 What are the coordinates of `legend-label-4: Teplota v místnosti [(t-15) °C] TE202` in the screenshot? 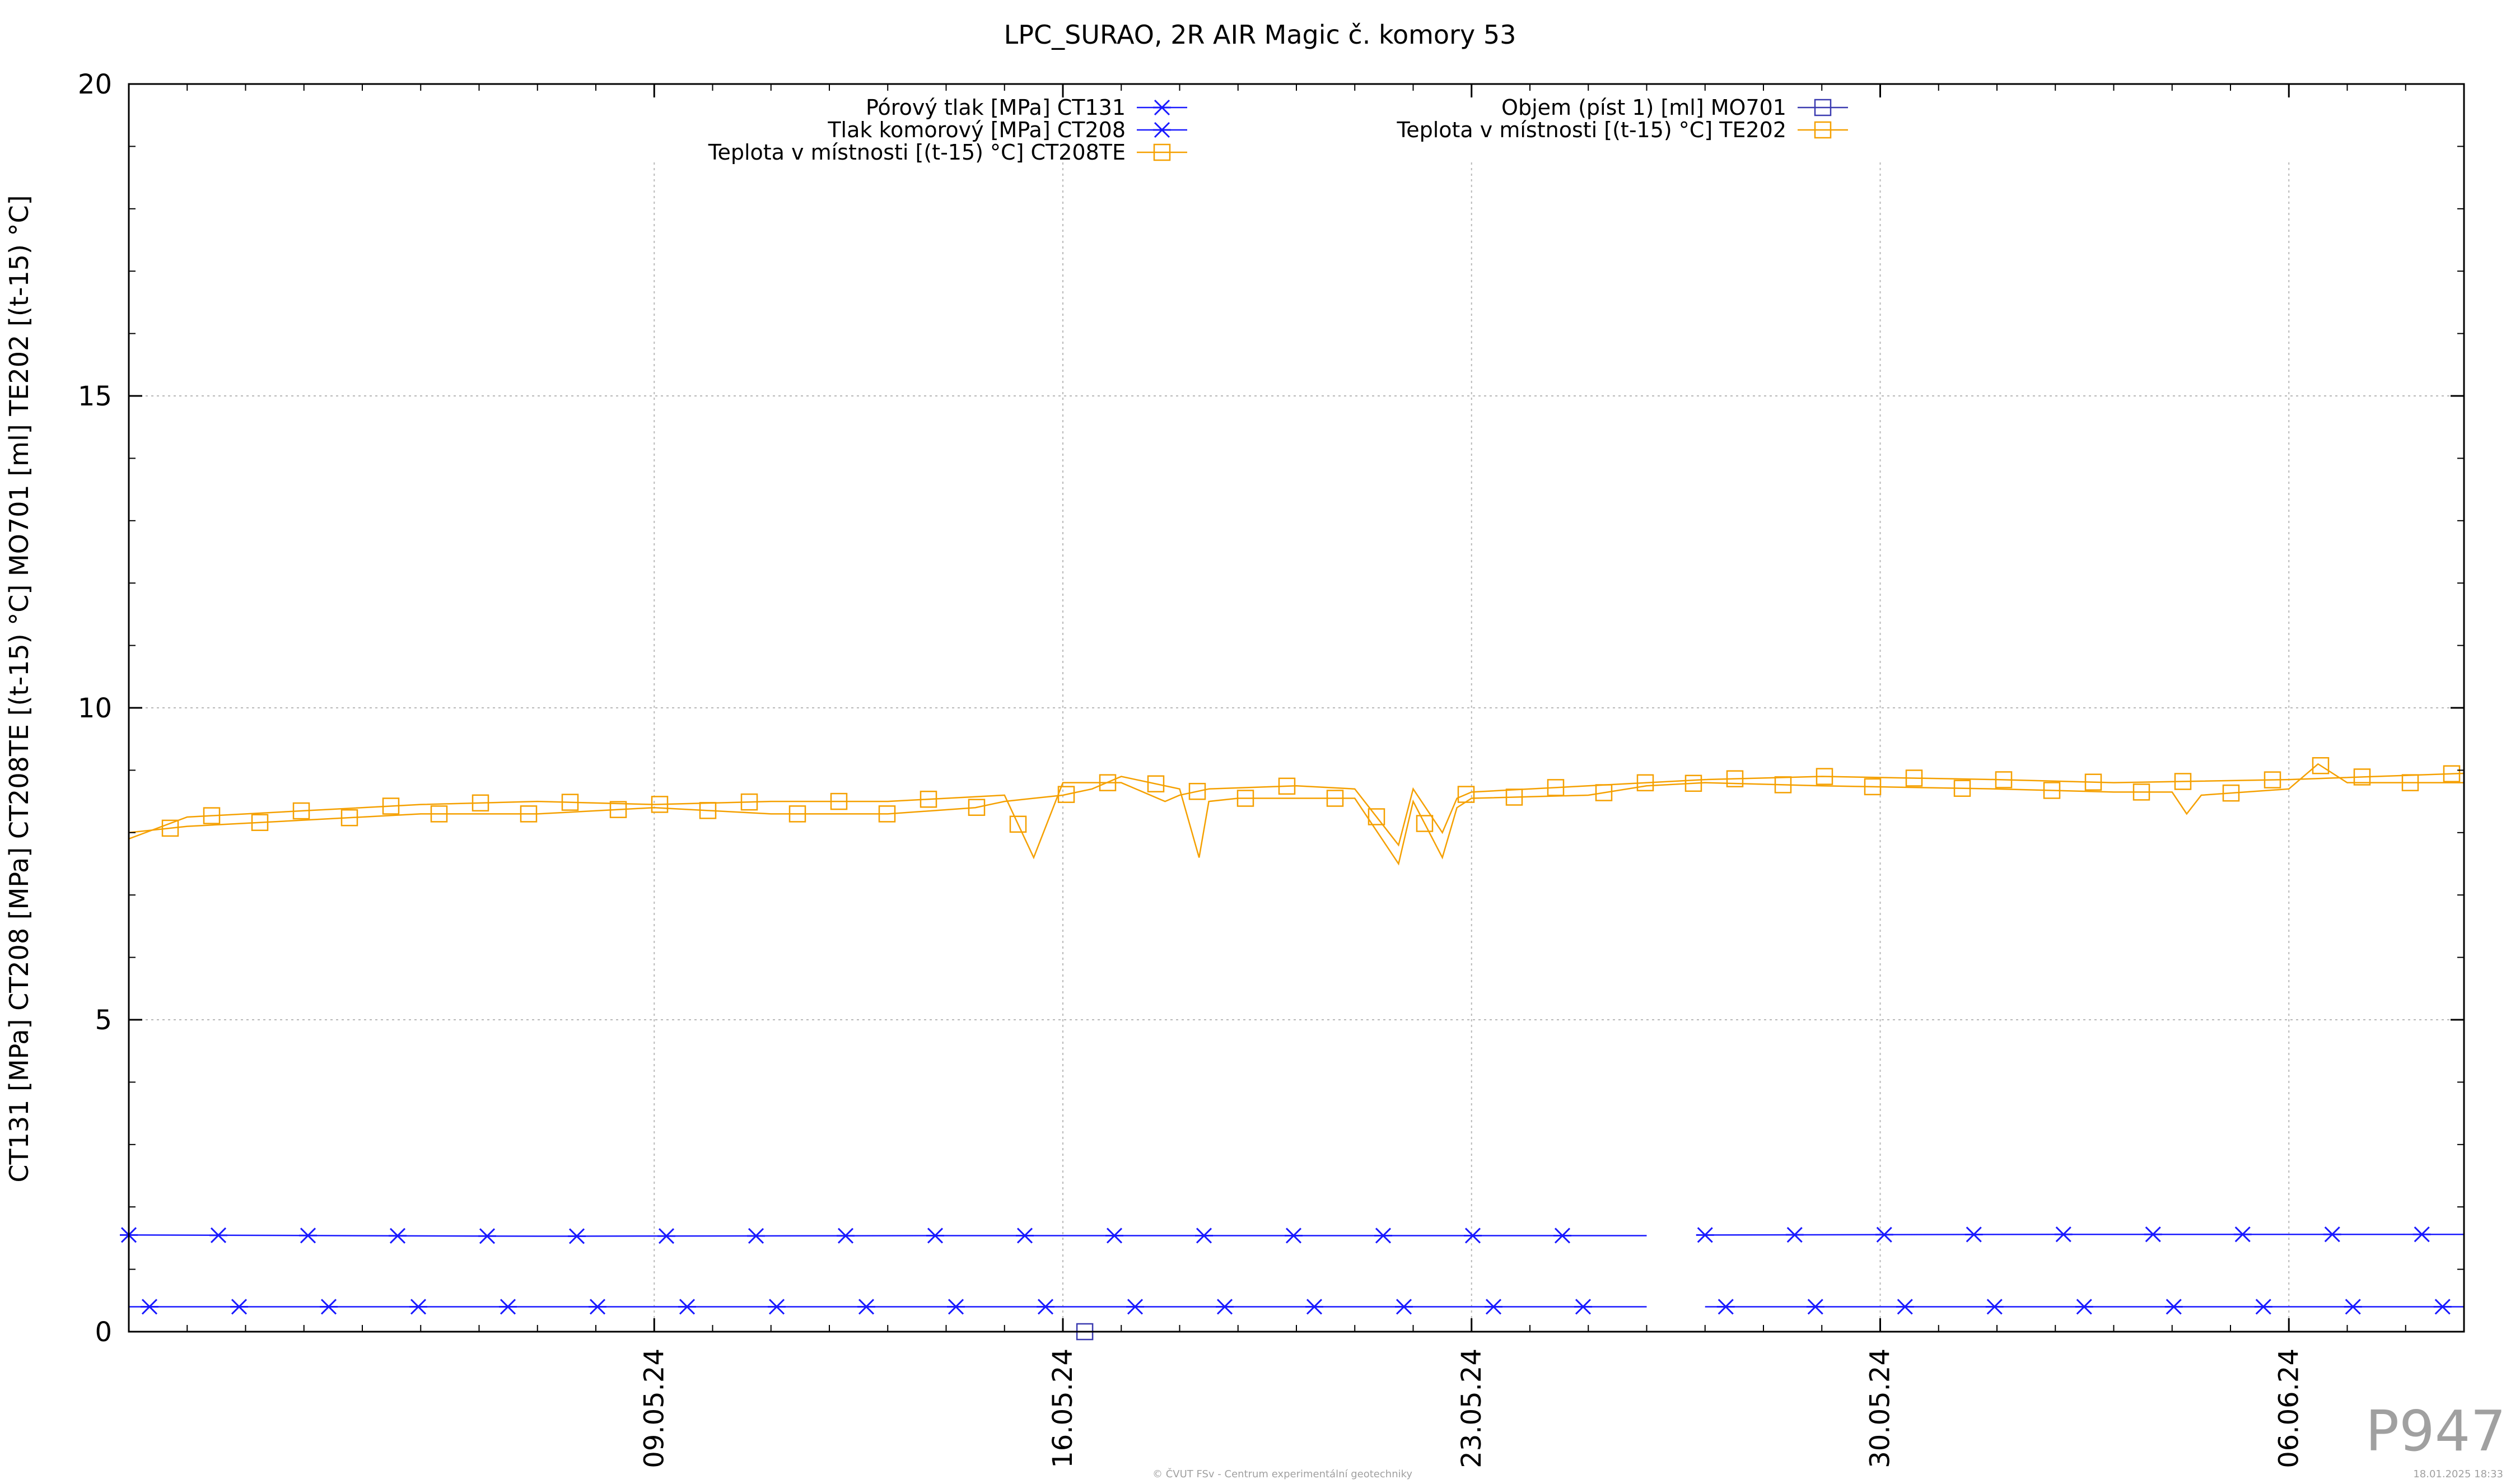 It's located at (1591, 130).